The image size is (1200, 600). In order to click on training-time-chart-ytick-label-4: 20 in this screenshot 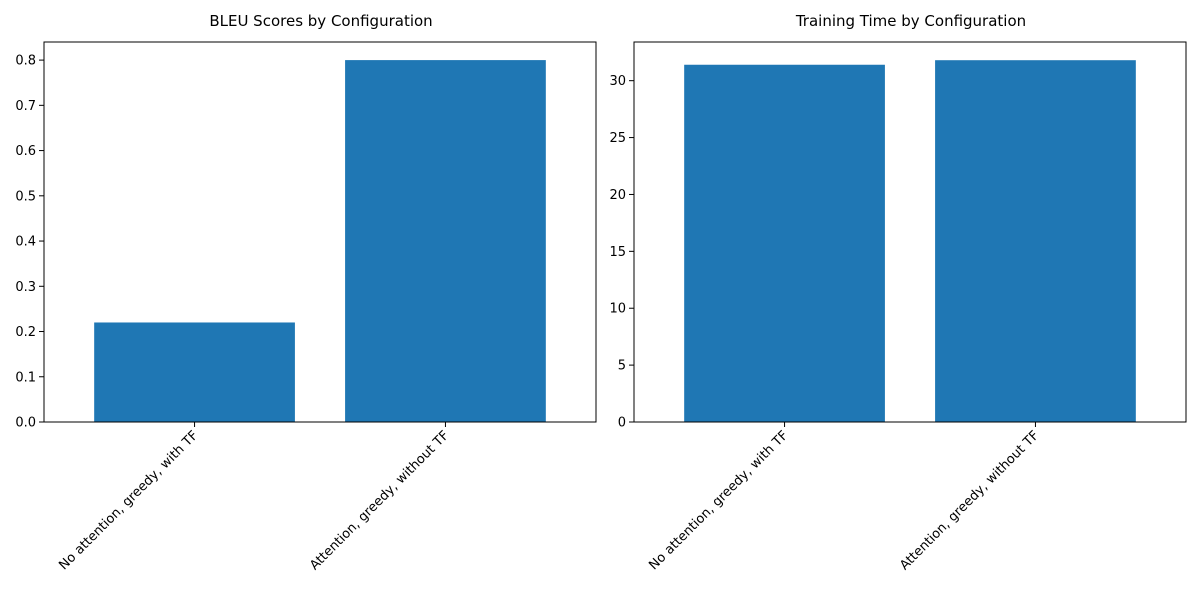, I will do `click(617, 195)`.